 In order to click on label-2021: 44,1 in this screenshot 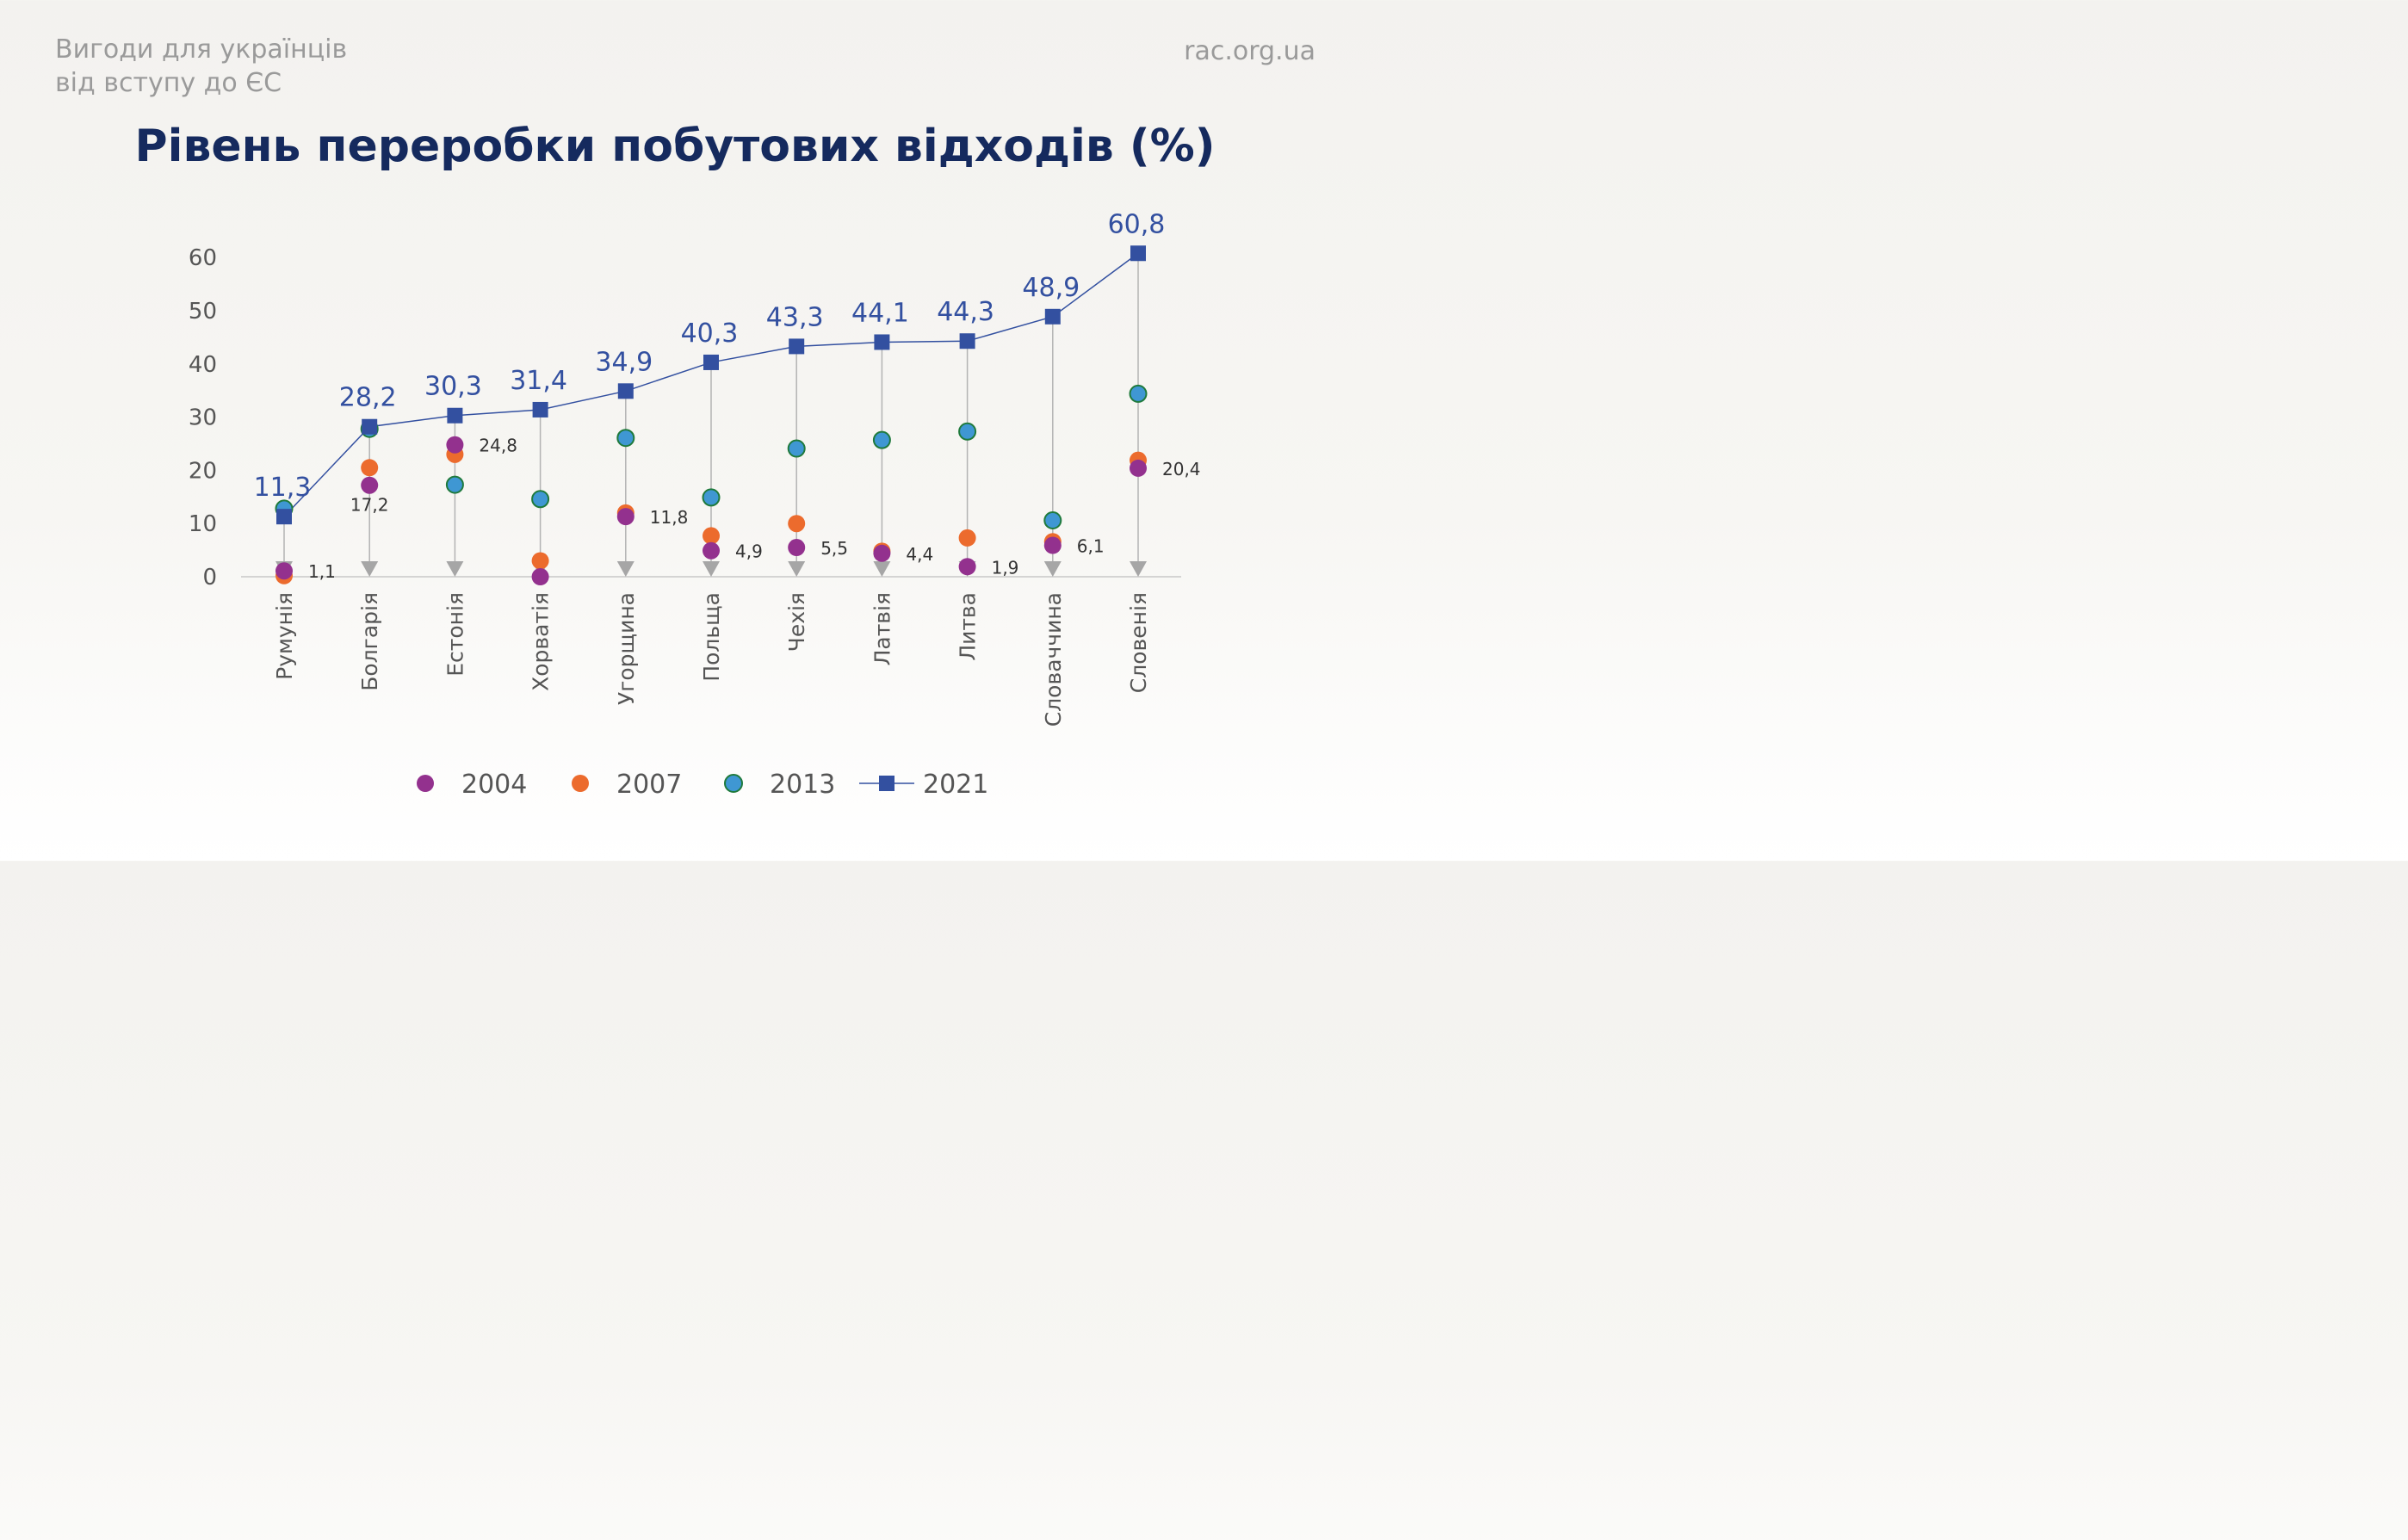, I will do `click(880, 313)`.